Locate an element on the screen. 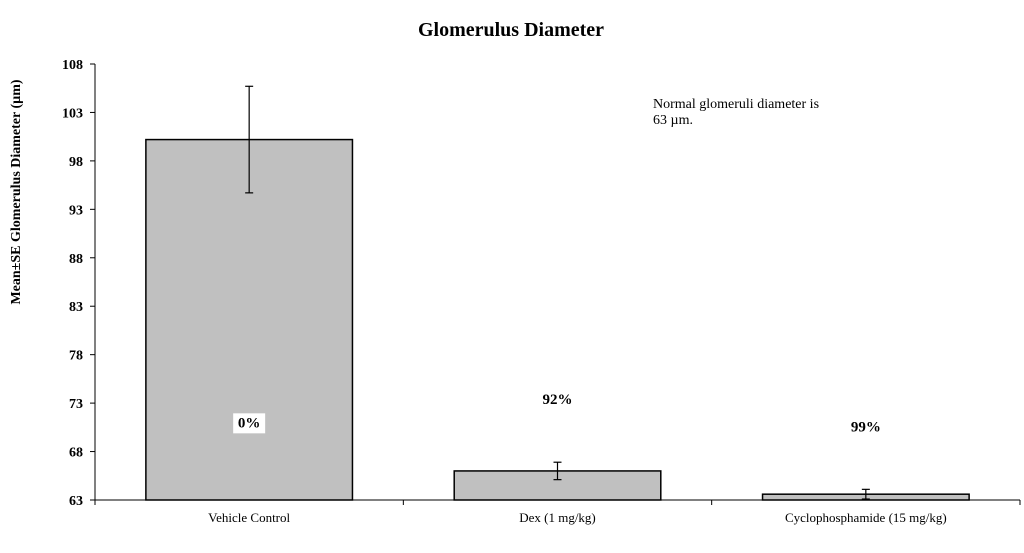  annotation-line-2: 63 µm. is located at coordinates (673, 120).